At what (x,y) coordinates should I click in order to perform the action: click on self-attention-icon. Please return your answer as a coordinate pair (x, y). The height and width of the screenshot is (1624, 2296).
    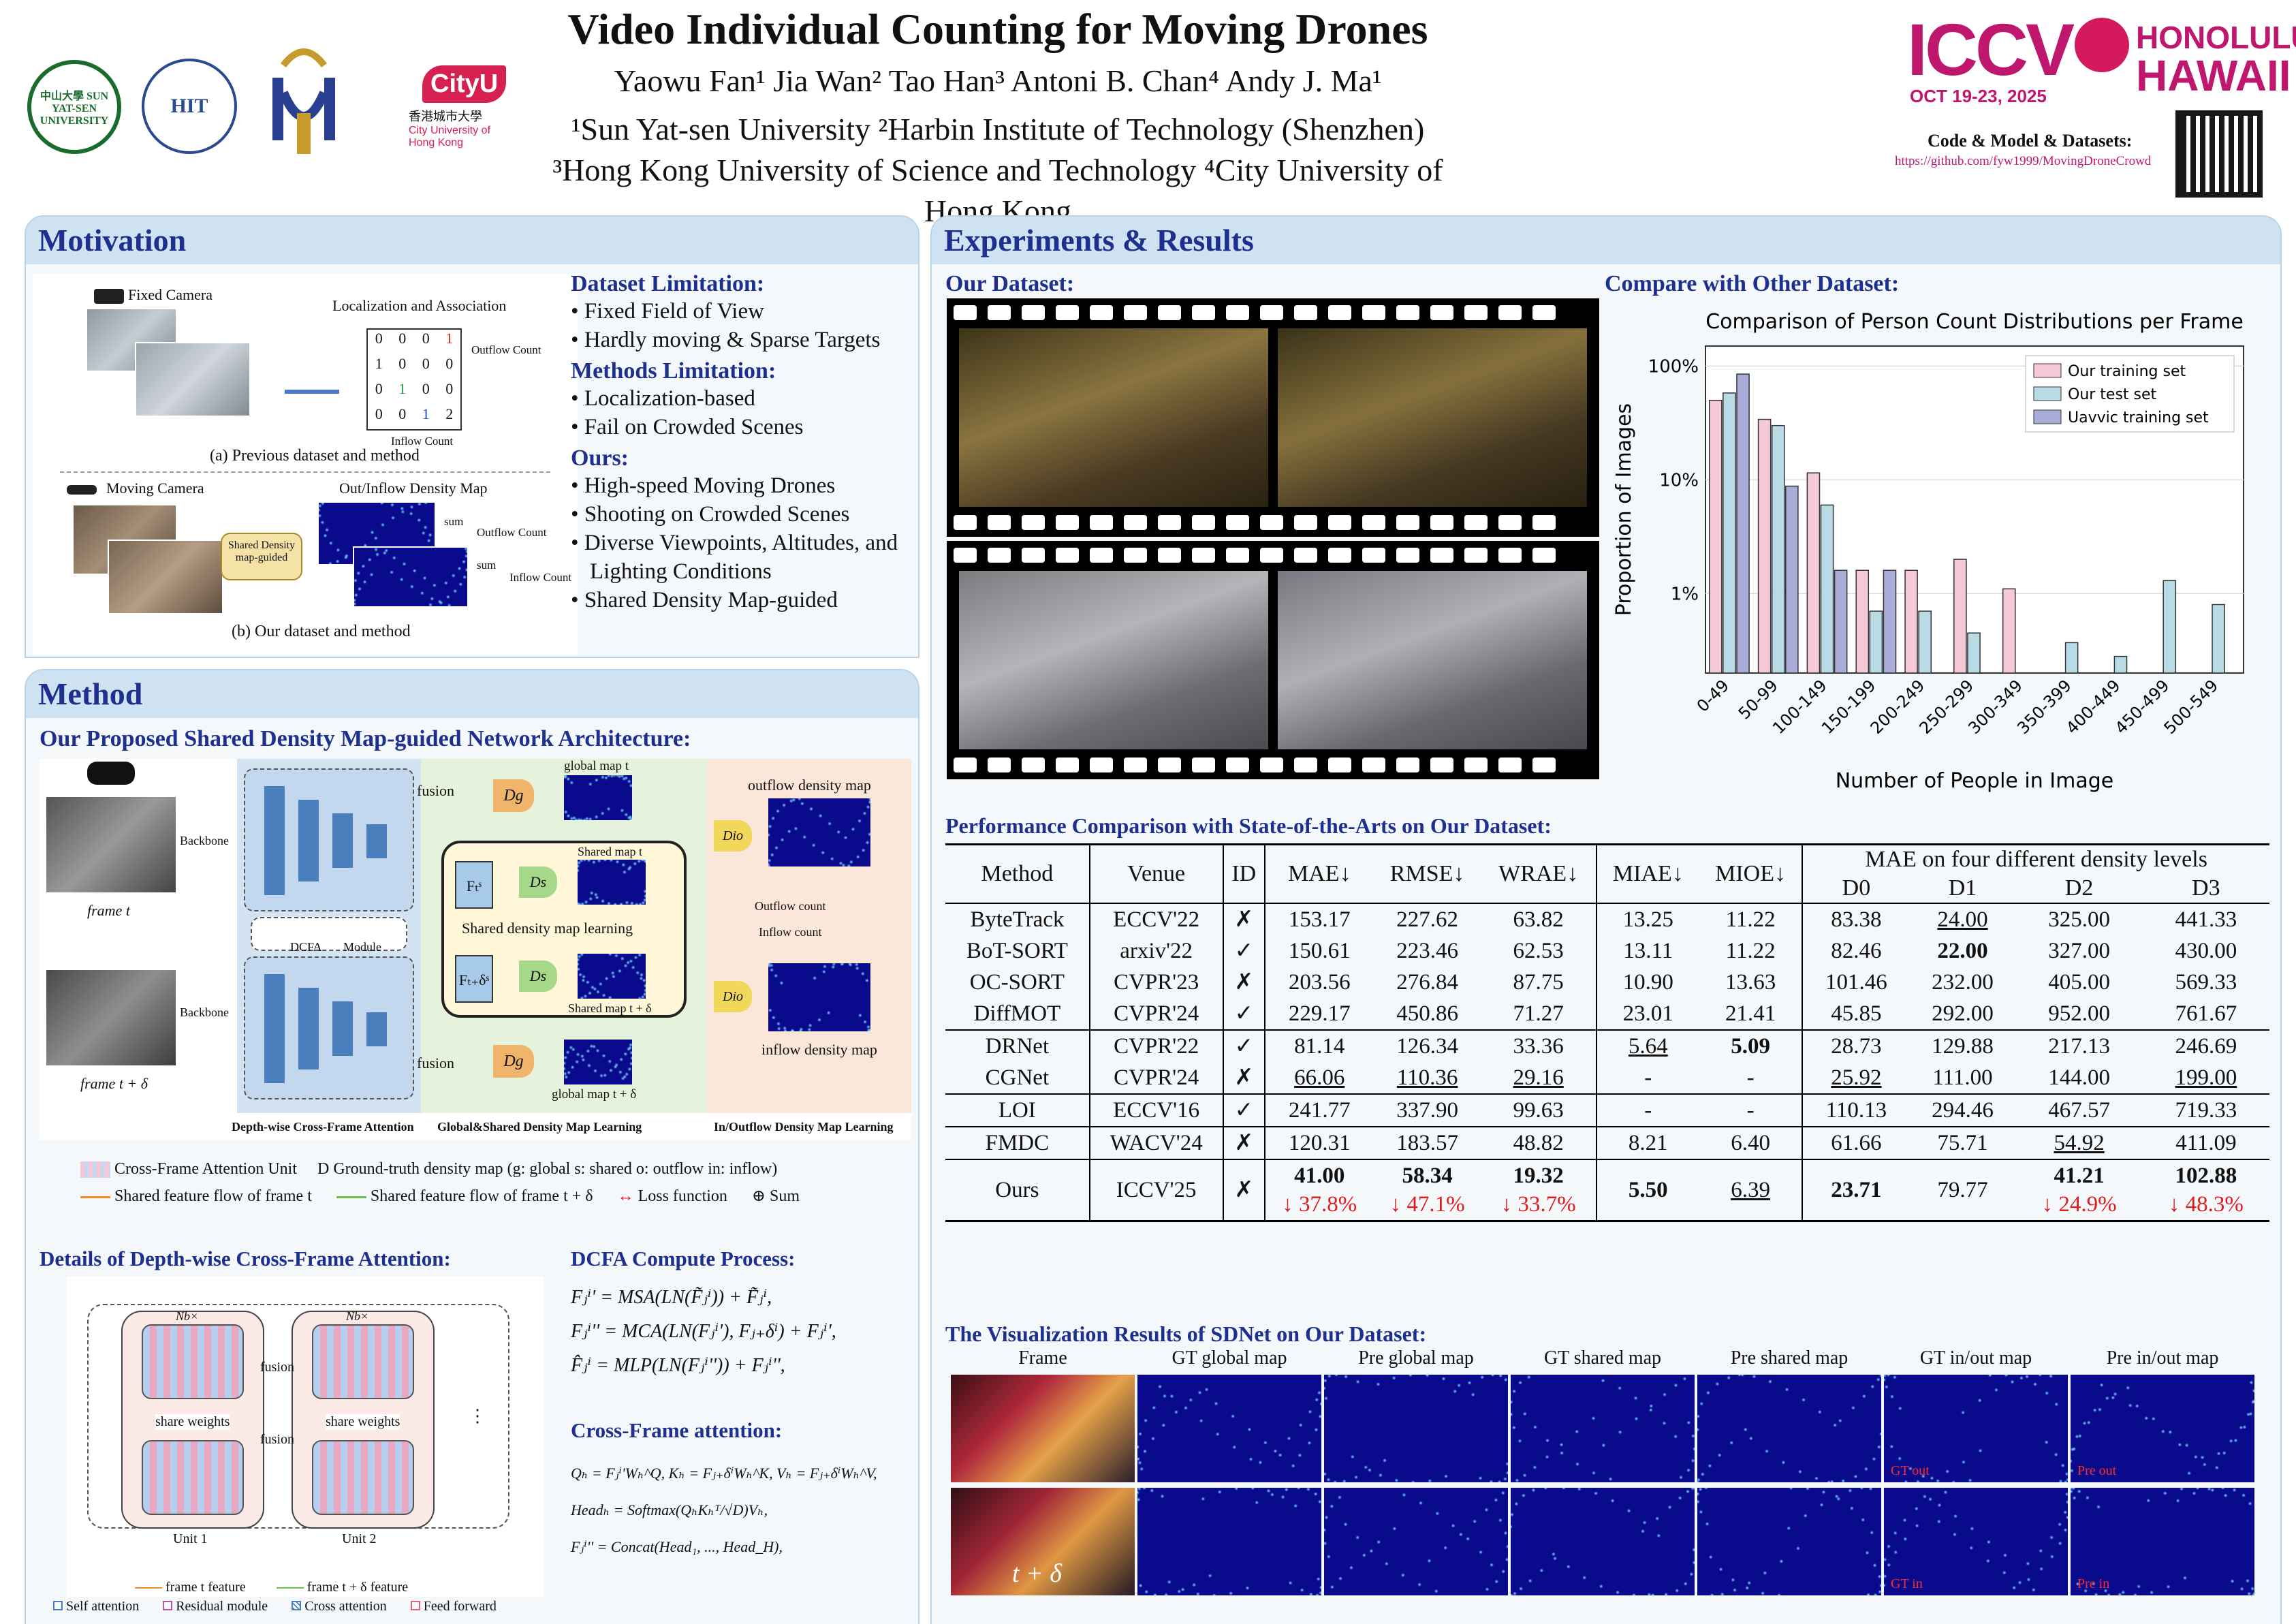
    Looking at the image, I should click on (58, 1605).